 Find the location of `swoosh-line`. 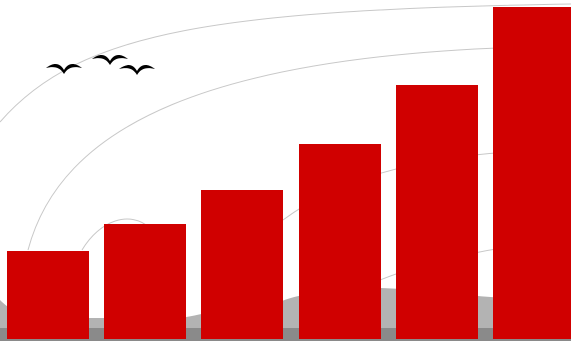

swoosh-line is located at coordinates (116, 234).